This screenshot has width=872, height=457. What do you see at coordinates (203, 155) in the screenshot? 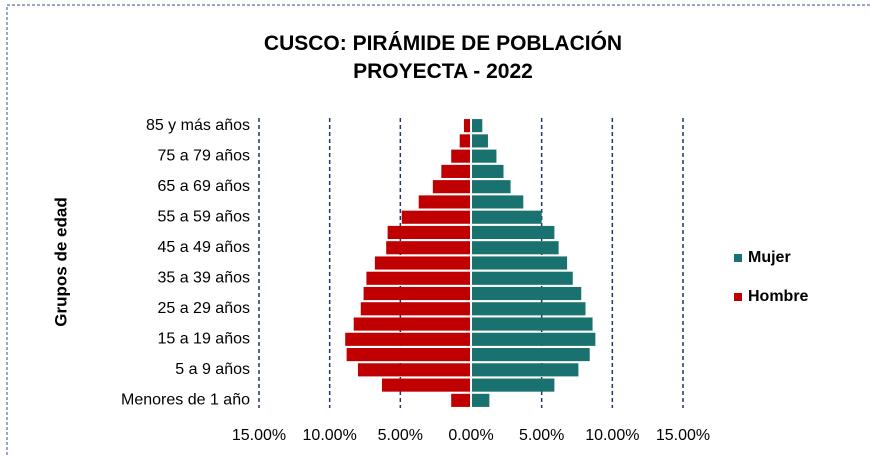
I see `y-tick-label: 75 a 79 años` at bounding box center [203, 155].